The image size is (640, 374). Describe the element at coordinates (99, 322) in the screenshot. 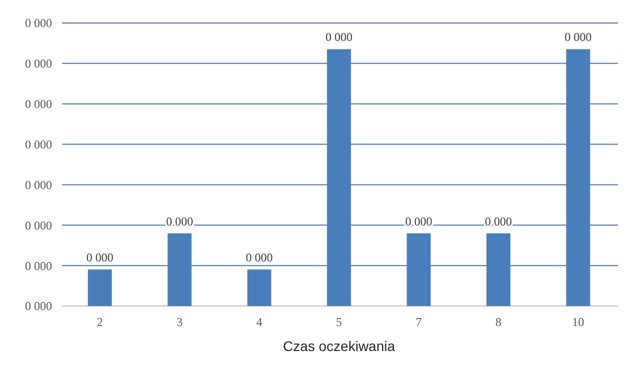

I see `x-tick-label: 2` at that location.